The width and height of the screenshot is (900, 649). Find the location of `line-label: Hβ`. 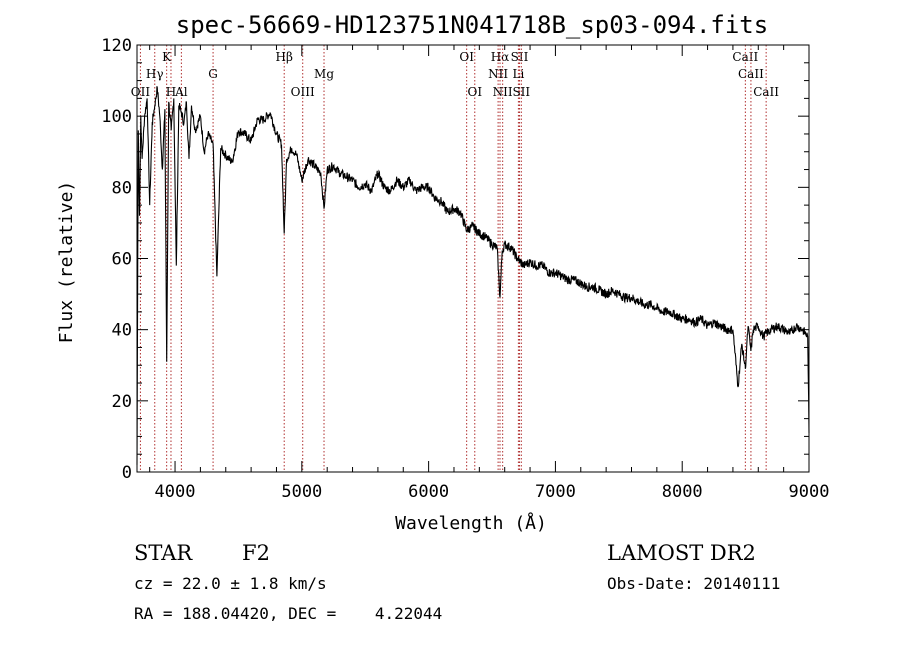

line-label: Hβ is located at coordinates (284, 57).